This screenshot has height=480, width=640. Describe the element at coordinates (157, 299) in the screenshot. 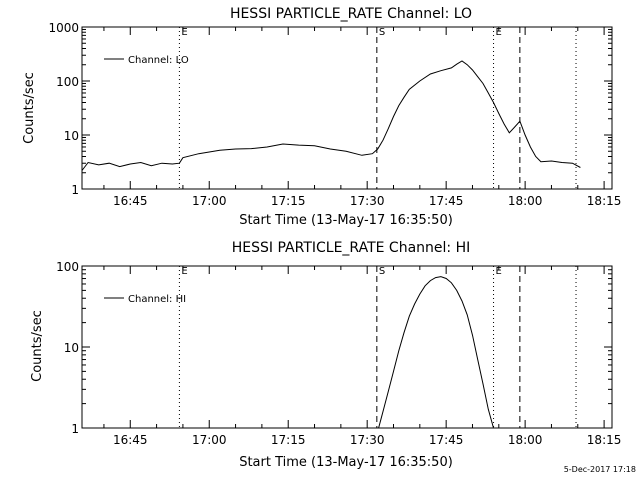

I see `legend-label: Channel: HI` at that location.